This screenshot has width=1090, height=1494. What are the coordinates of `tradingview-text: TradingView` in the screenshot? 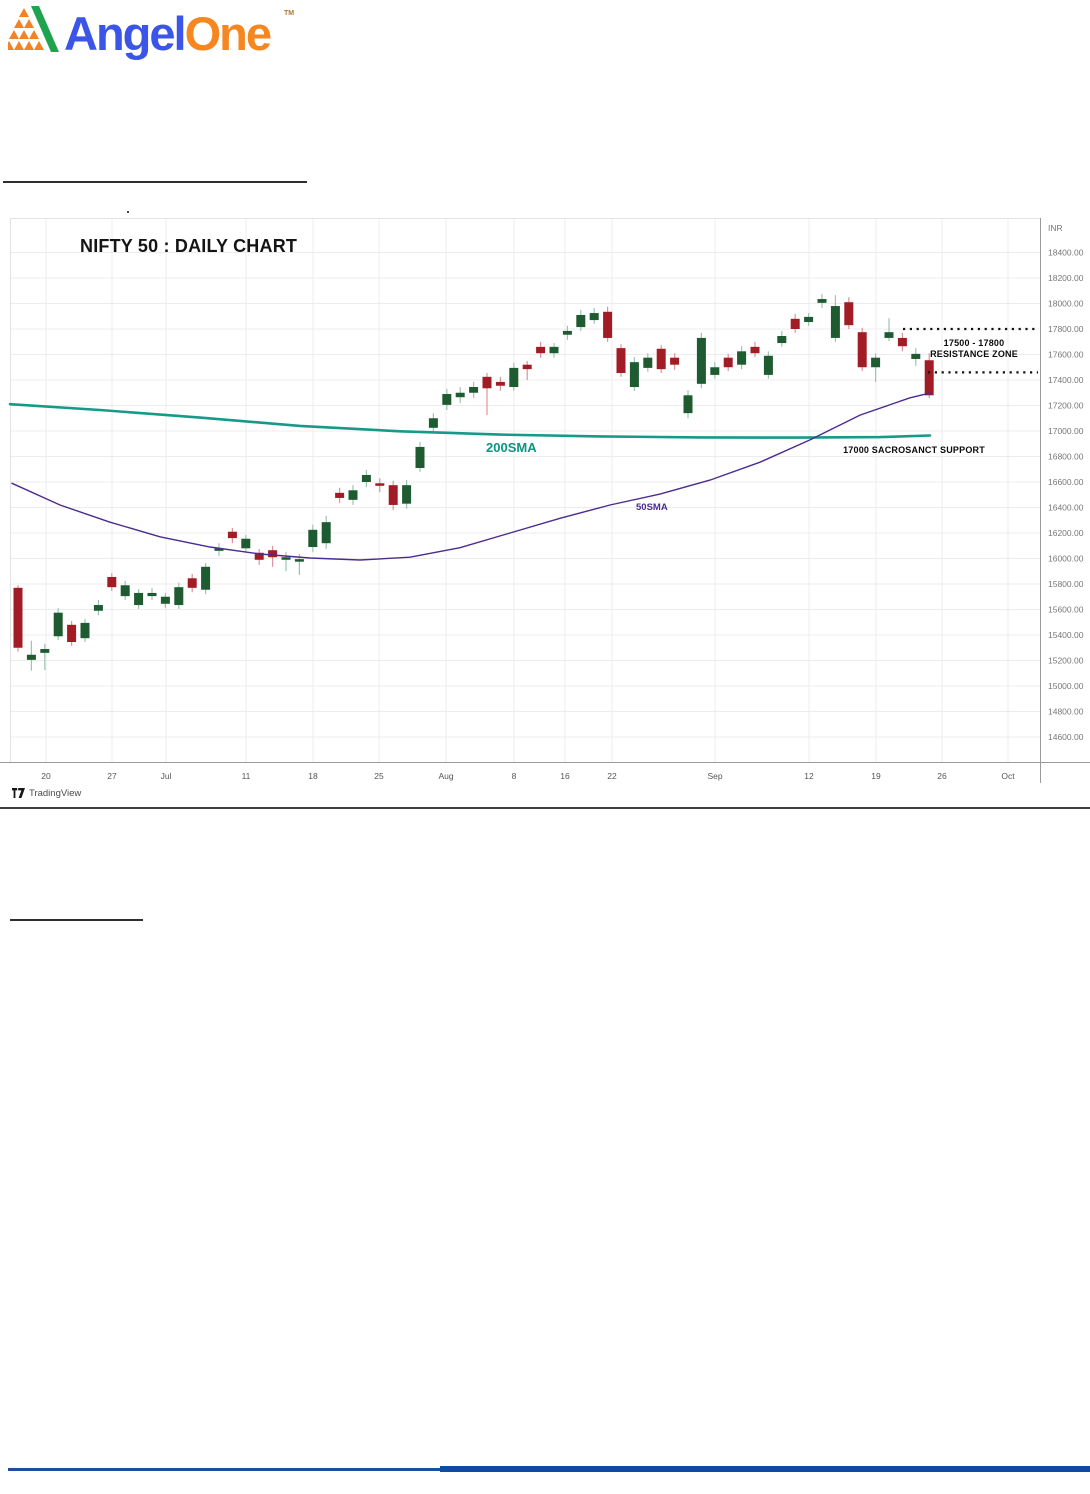 It's located at (55, 793).